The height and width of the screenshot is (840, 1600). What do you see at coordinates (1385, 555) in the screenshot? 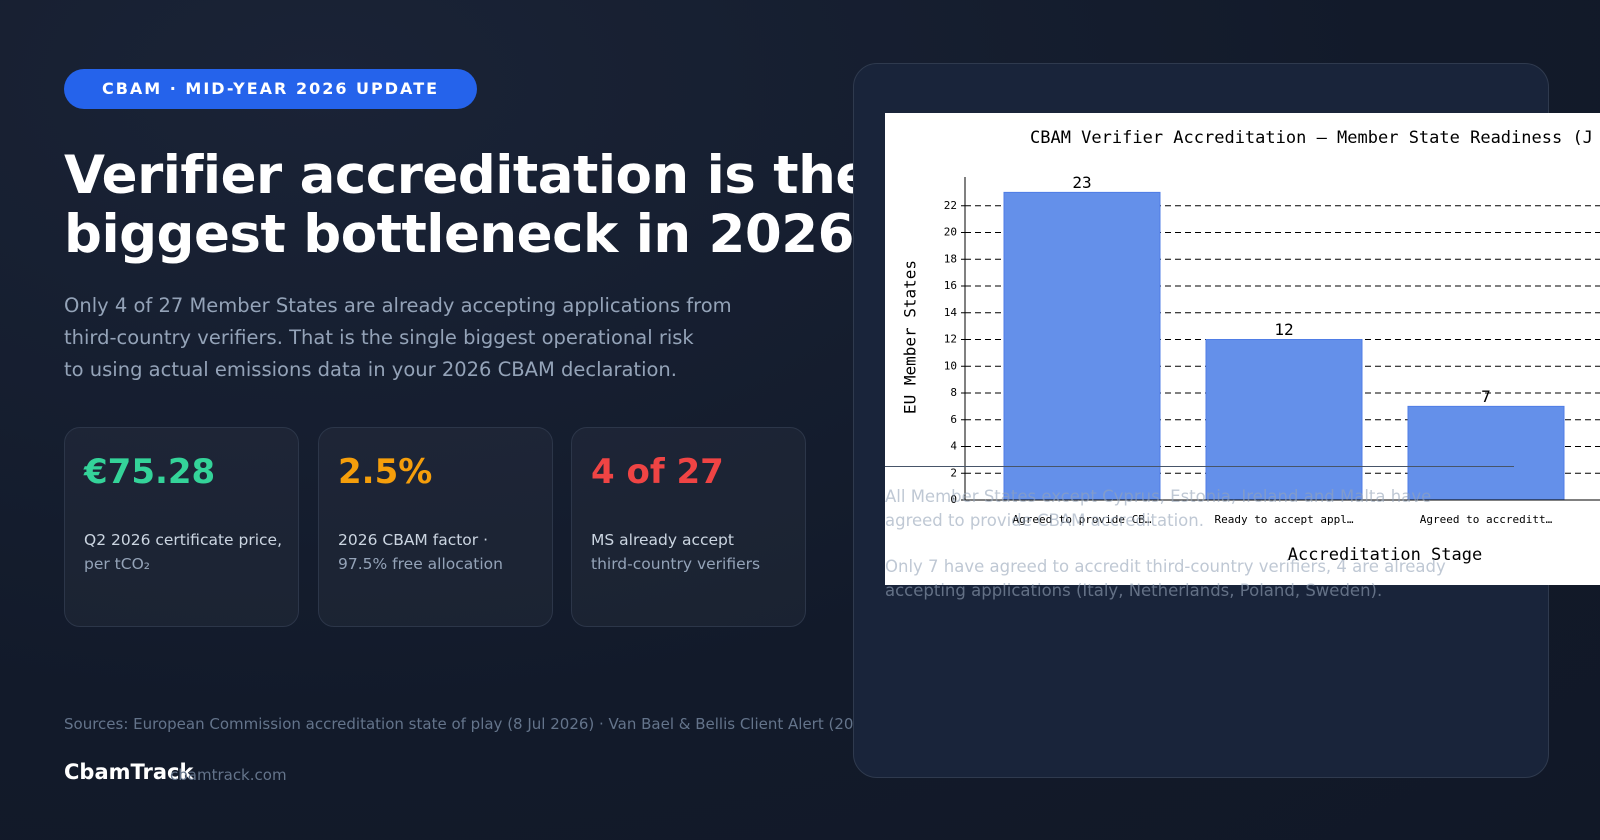
I see `x-axis-label: Accreditation Stage` at bounding box center [1385, 555].